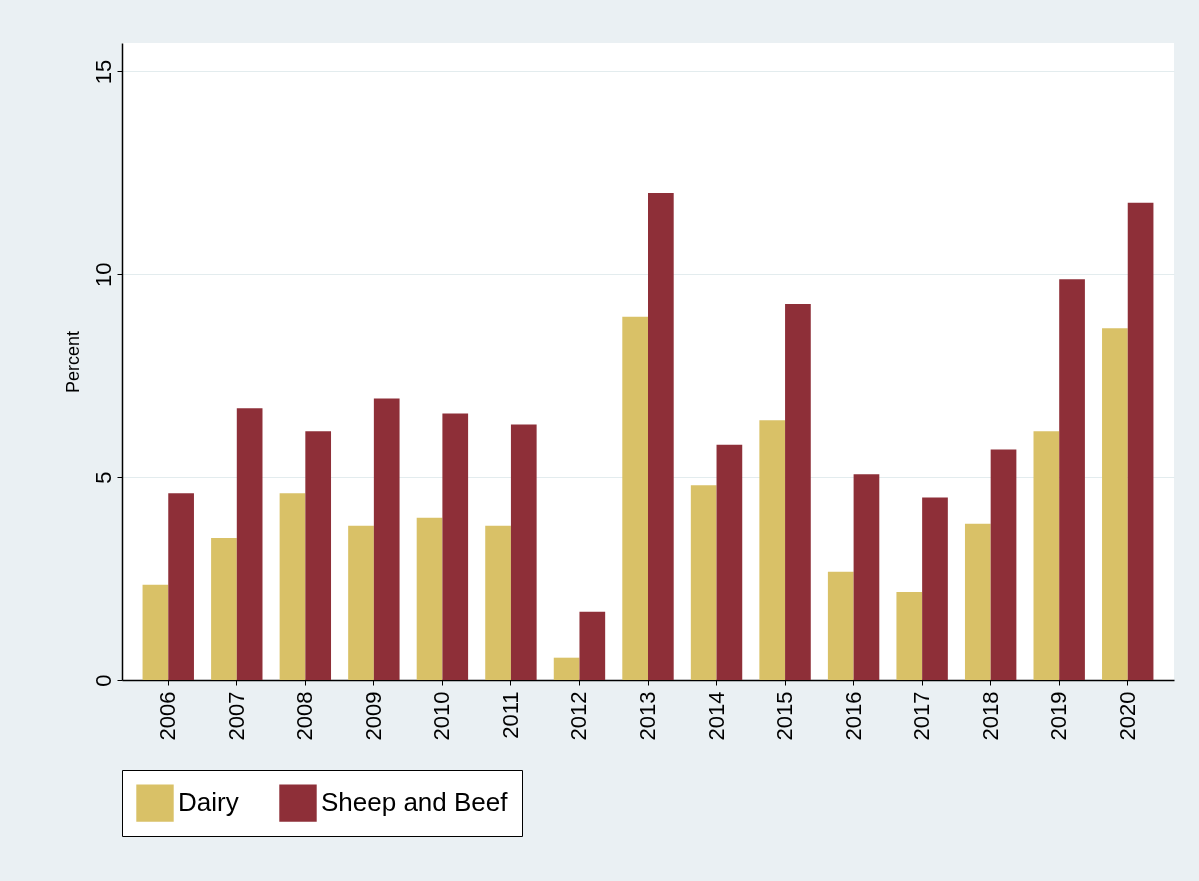 The image size is (1199, 881). What do you see at coordinates (168, 716) in the screenshot?
I see `x-tick-label: 2006` at bounding box center [168, 716].